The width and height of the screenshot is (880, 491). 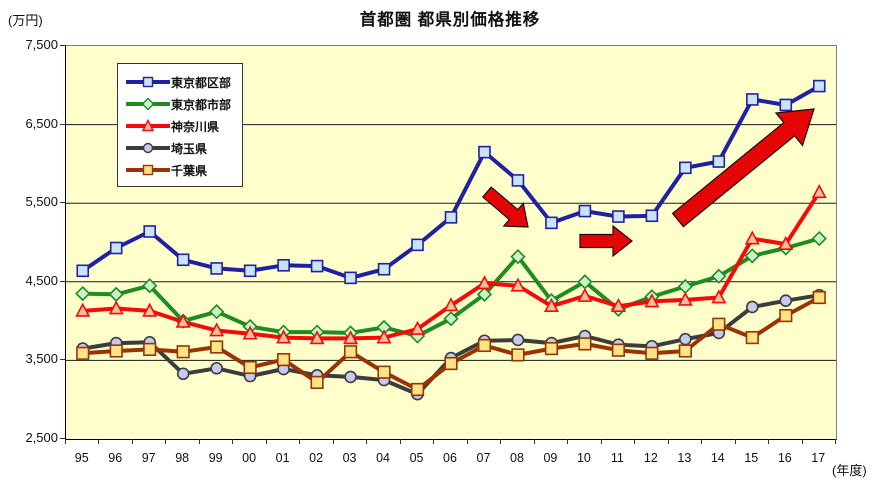 What do you see at coordinates (349, 458) in the screenshot?
I see `x-tick-label-03: 03` at bounding box center [349, 458].